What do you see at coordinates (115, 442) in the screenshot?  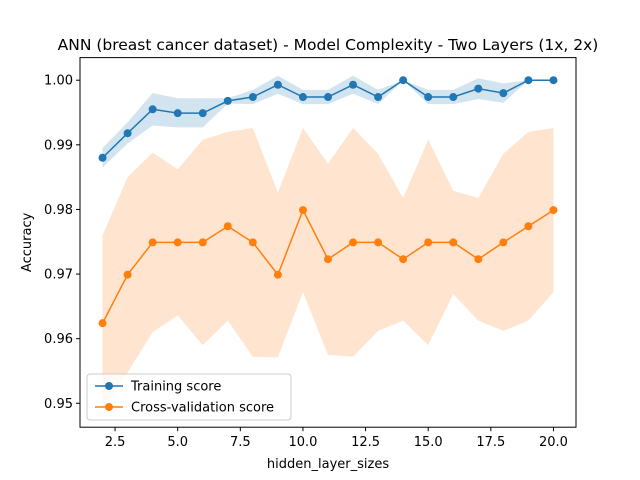 I see `x-tick-label: 2.5` at bounding box center [115, 442].